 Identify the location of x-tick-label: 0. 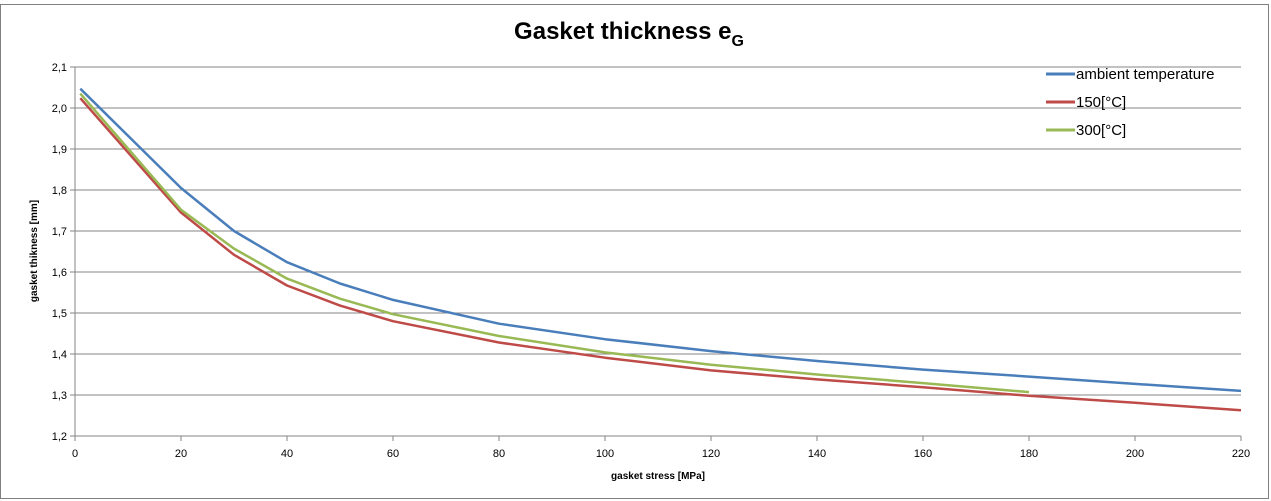
(75, 454).